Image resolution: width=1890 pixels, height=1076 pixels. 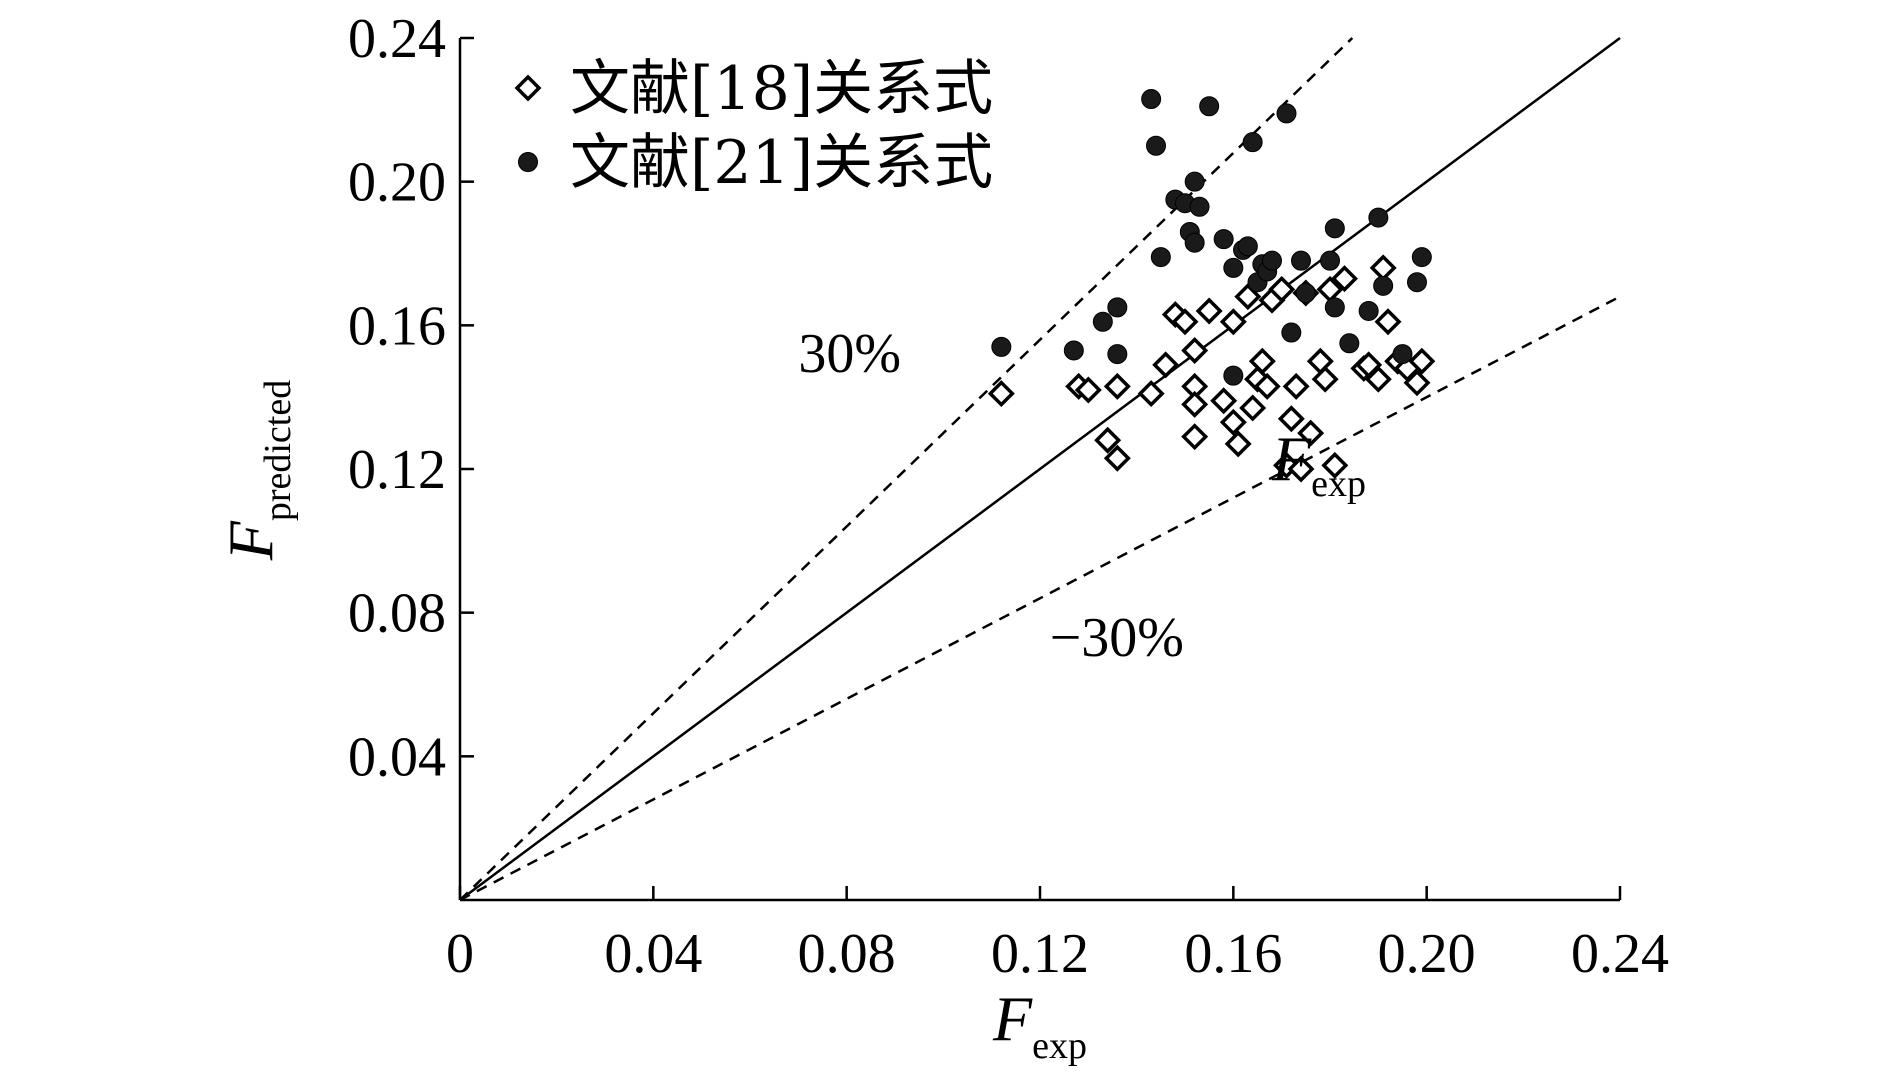 I want to click on legend-label: 文献[18]关系式, so click(x=781, y=89).